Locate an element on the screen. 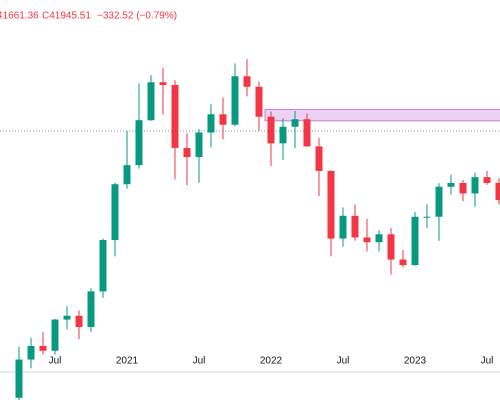  ohlc-close: C41945.51 is located at coordinates (66, 16).